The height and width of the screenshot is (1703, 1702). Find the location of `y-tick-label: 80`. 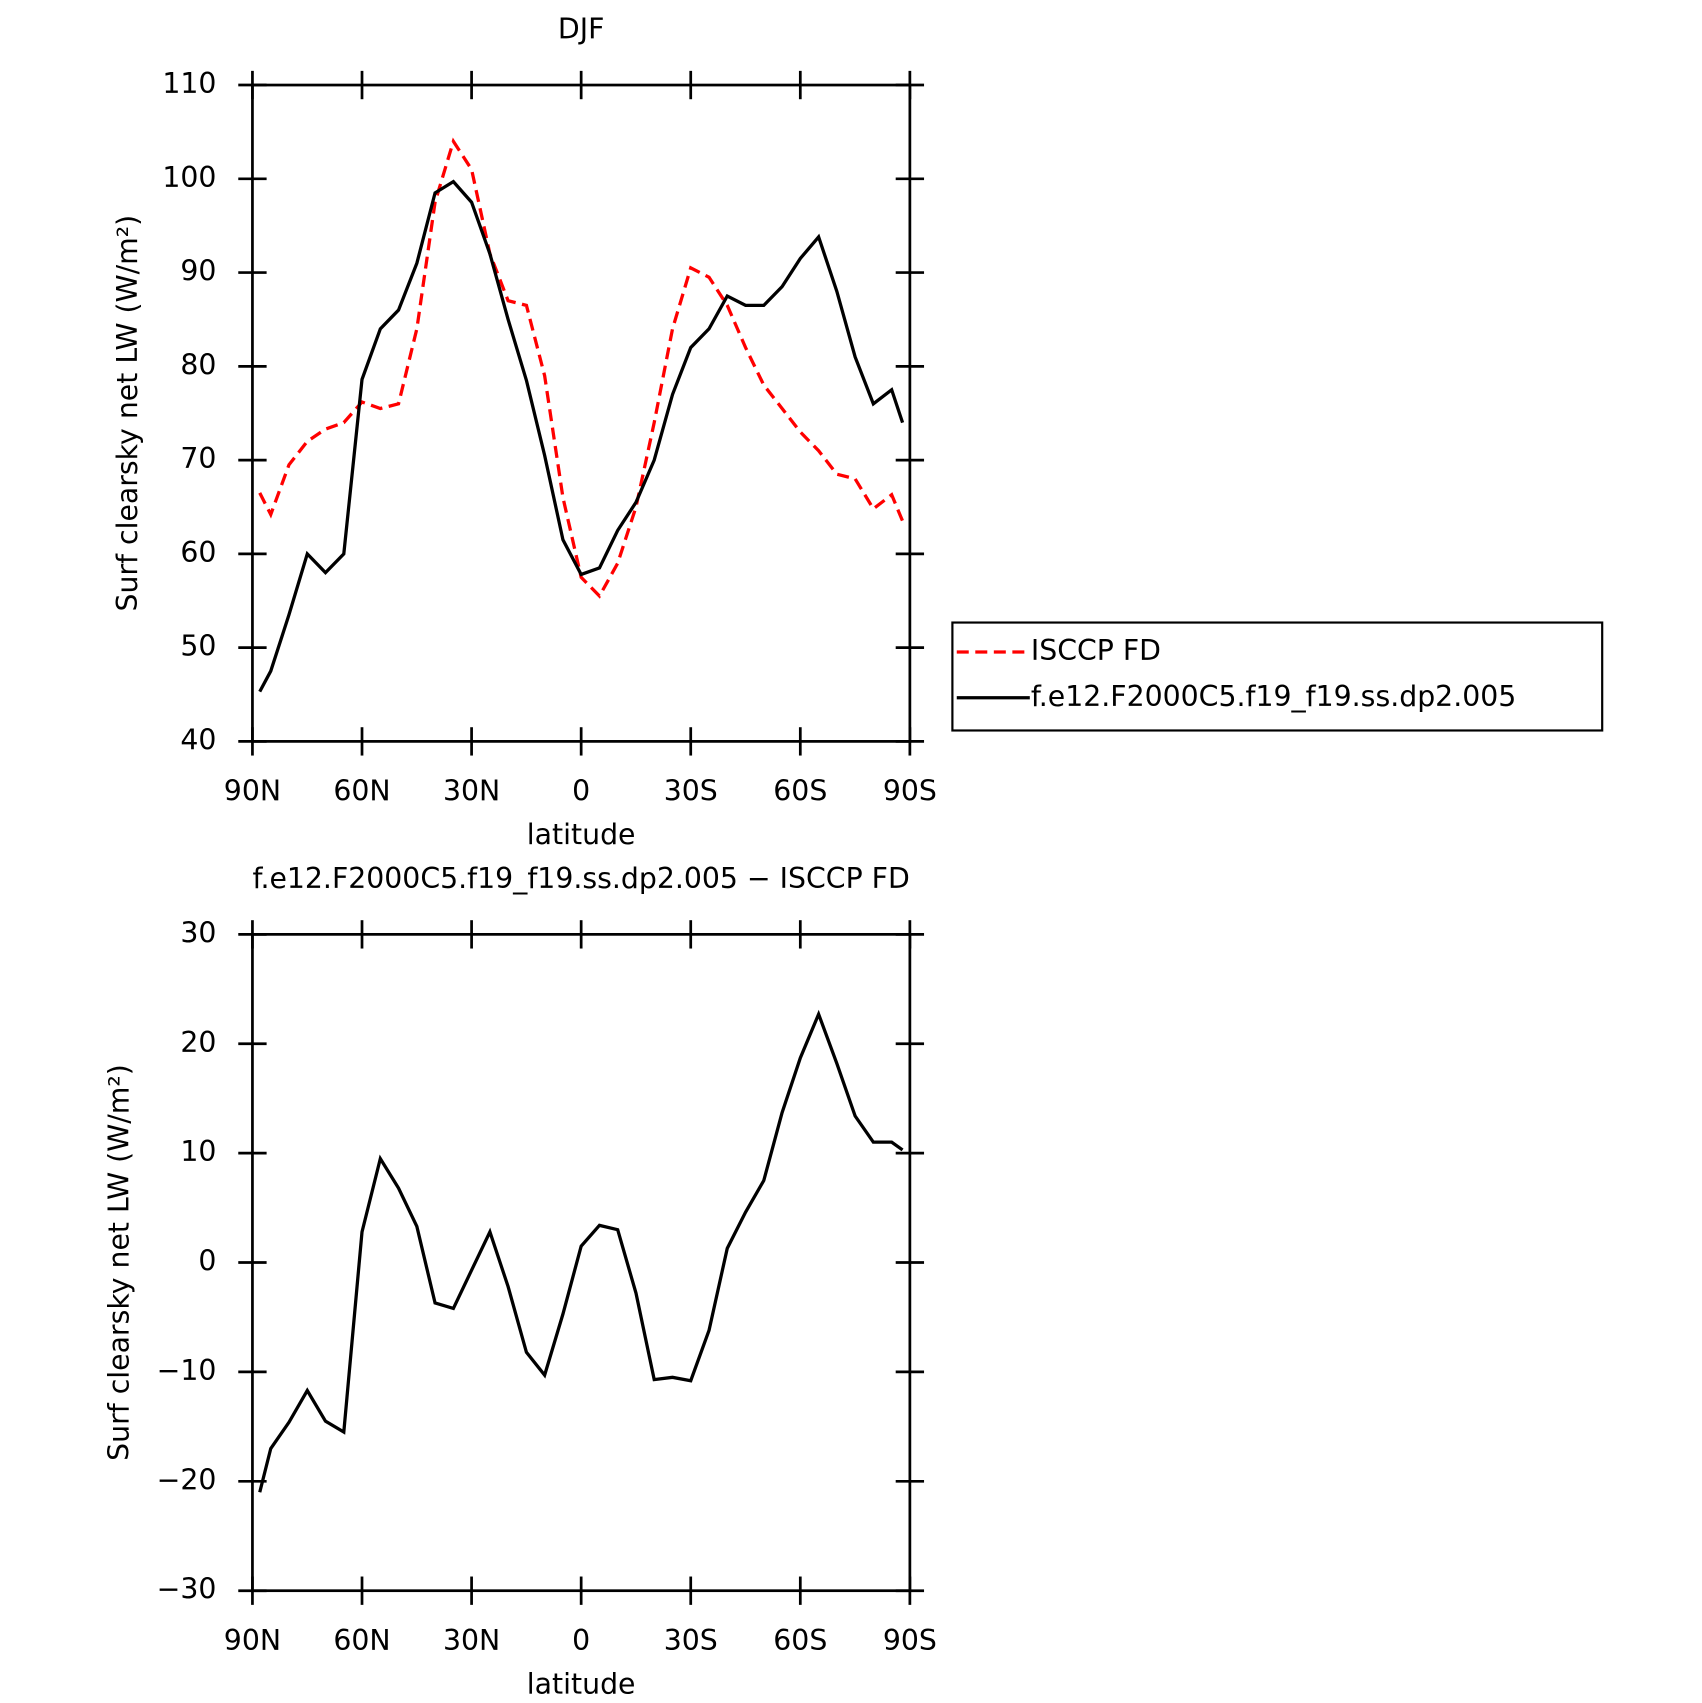

y-tick-label: 80 is located at coordinates (198, 364).